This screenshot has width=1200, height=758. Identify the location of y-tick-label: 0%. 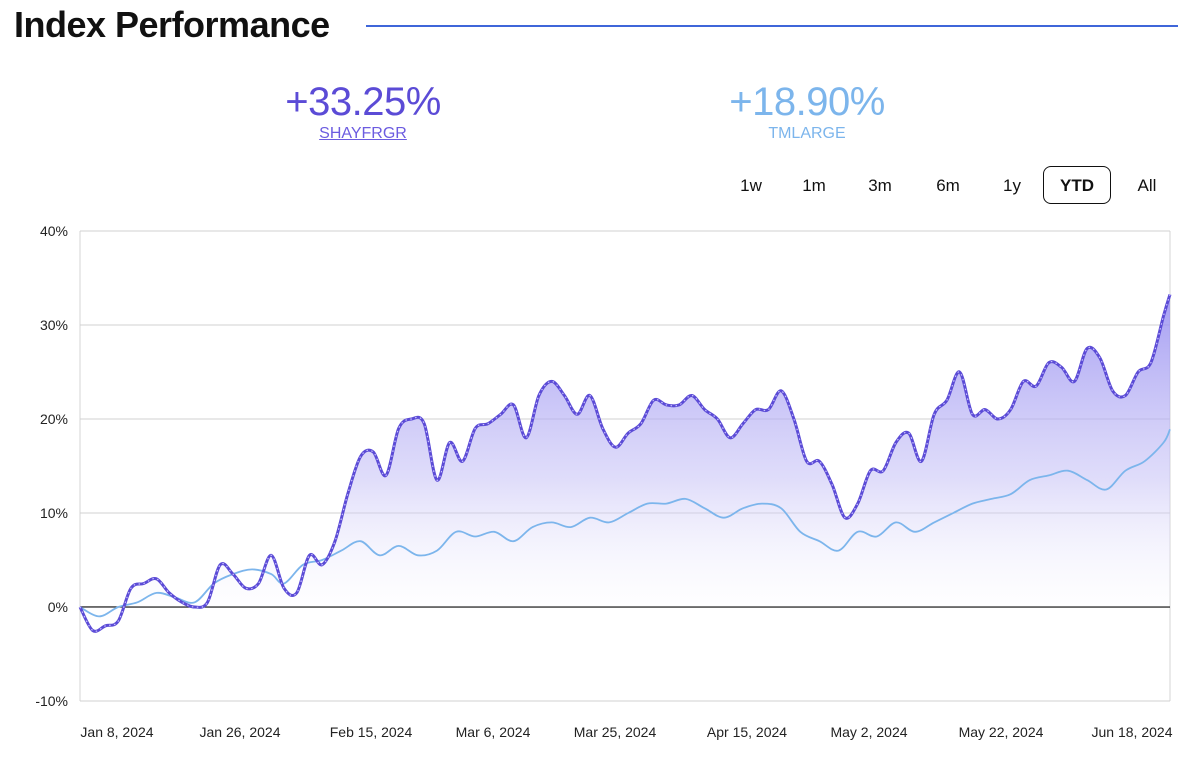
(58, 607).